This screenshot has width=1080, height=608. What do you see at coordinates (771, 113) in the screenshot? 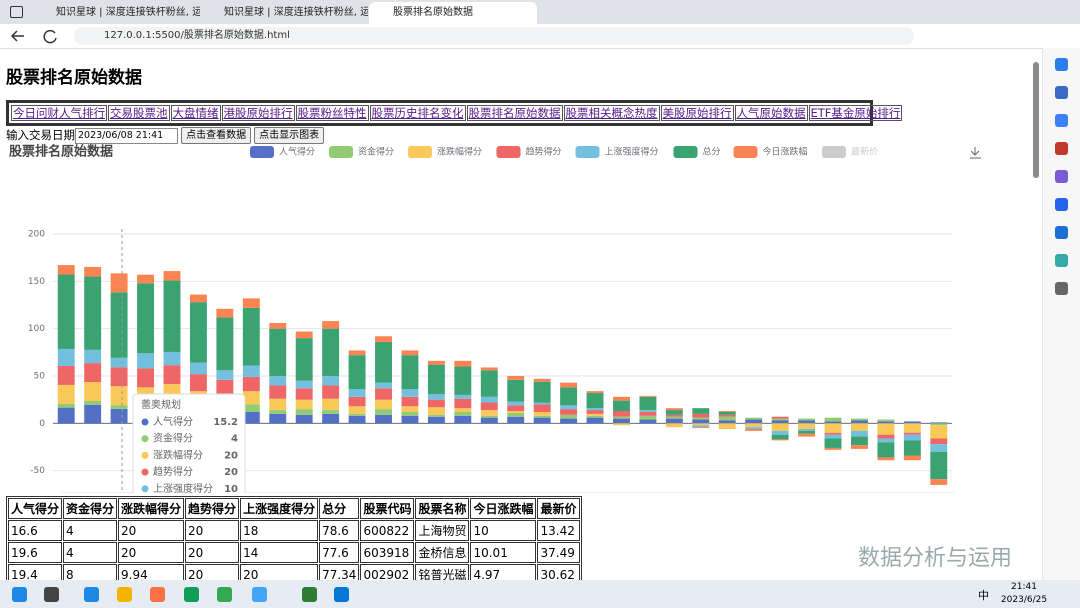
I see `nav-link: 人气原始数据` at bounding box center [771, 113].